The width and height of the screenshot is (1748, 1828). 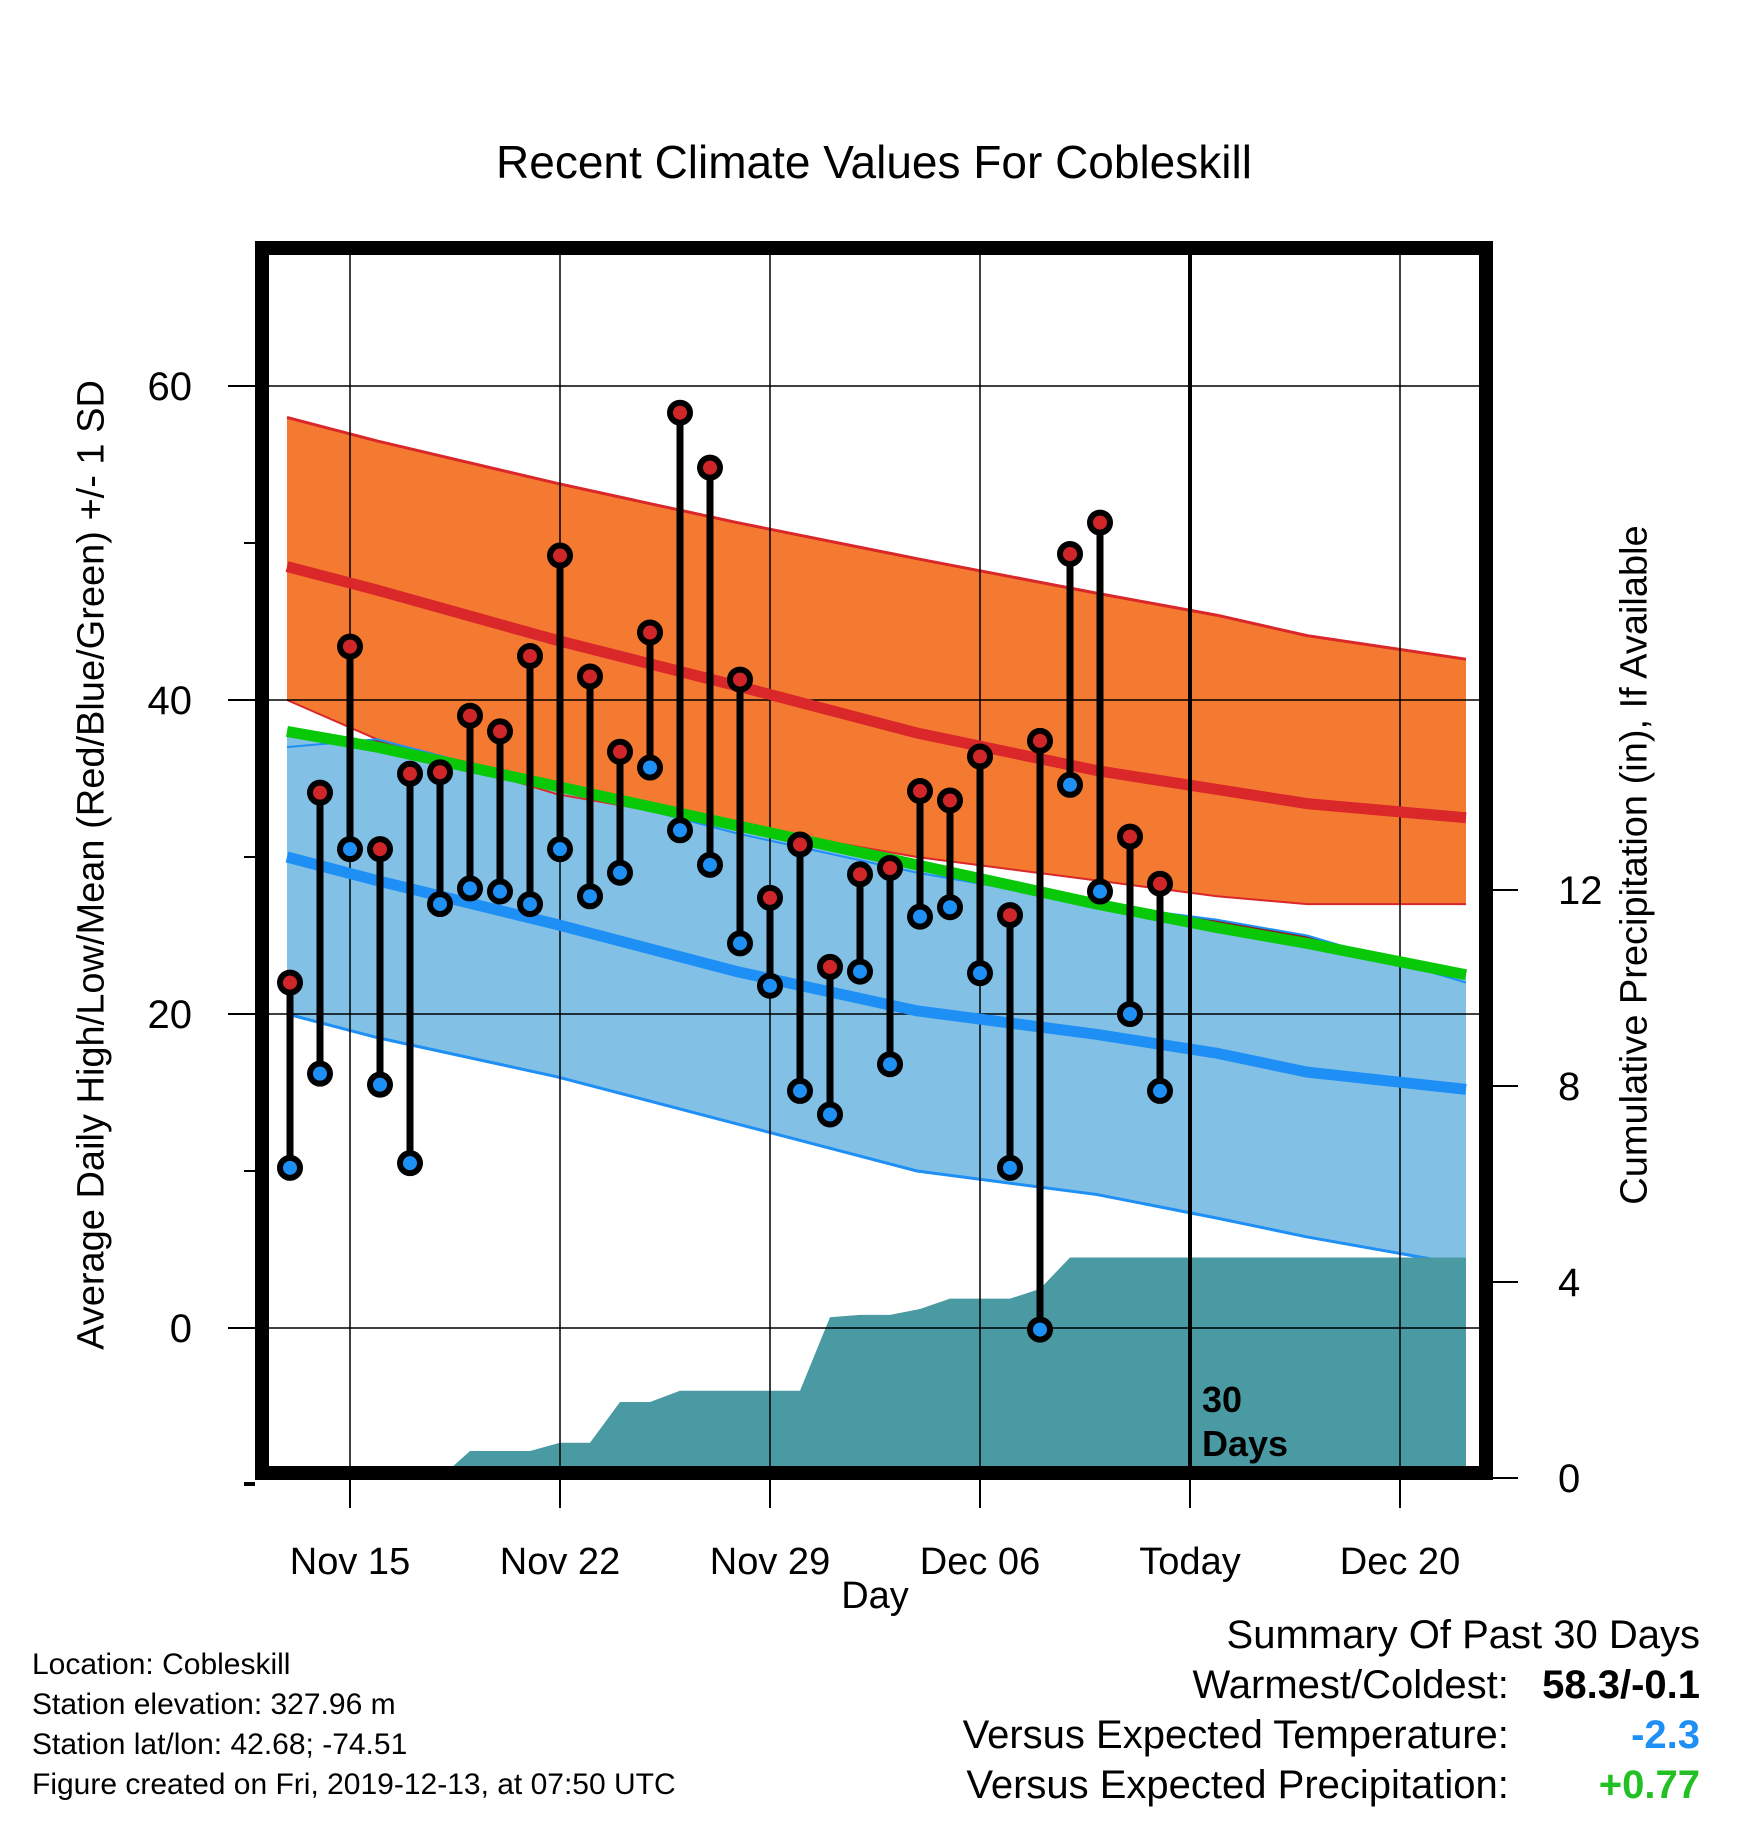 I want to click on high-plus-sd-line, so click(x=876, y=538).